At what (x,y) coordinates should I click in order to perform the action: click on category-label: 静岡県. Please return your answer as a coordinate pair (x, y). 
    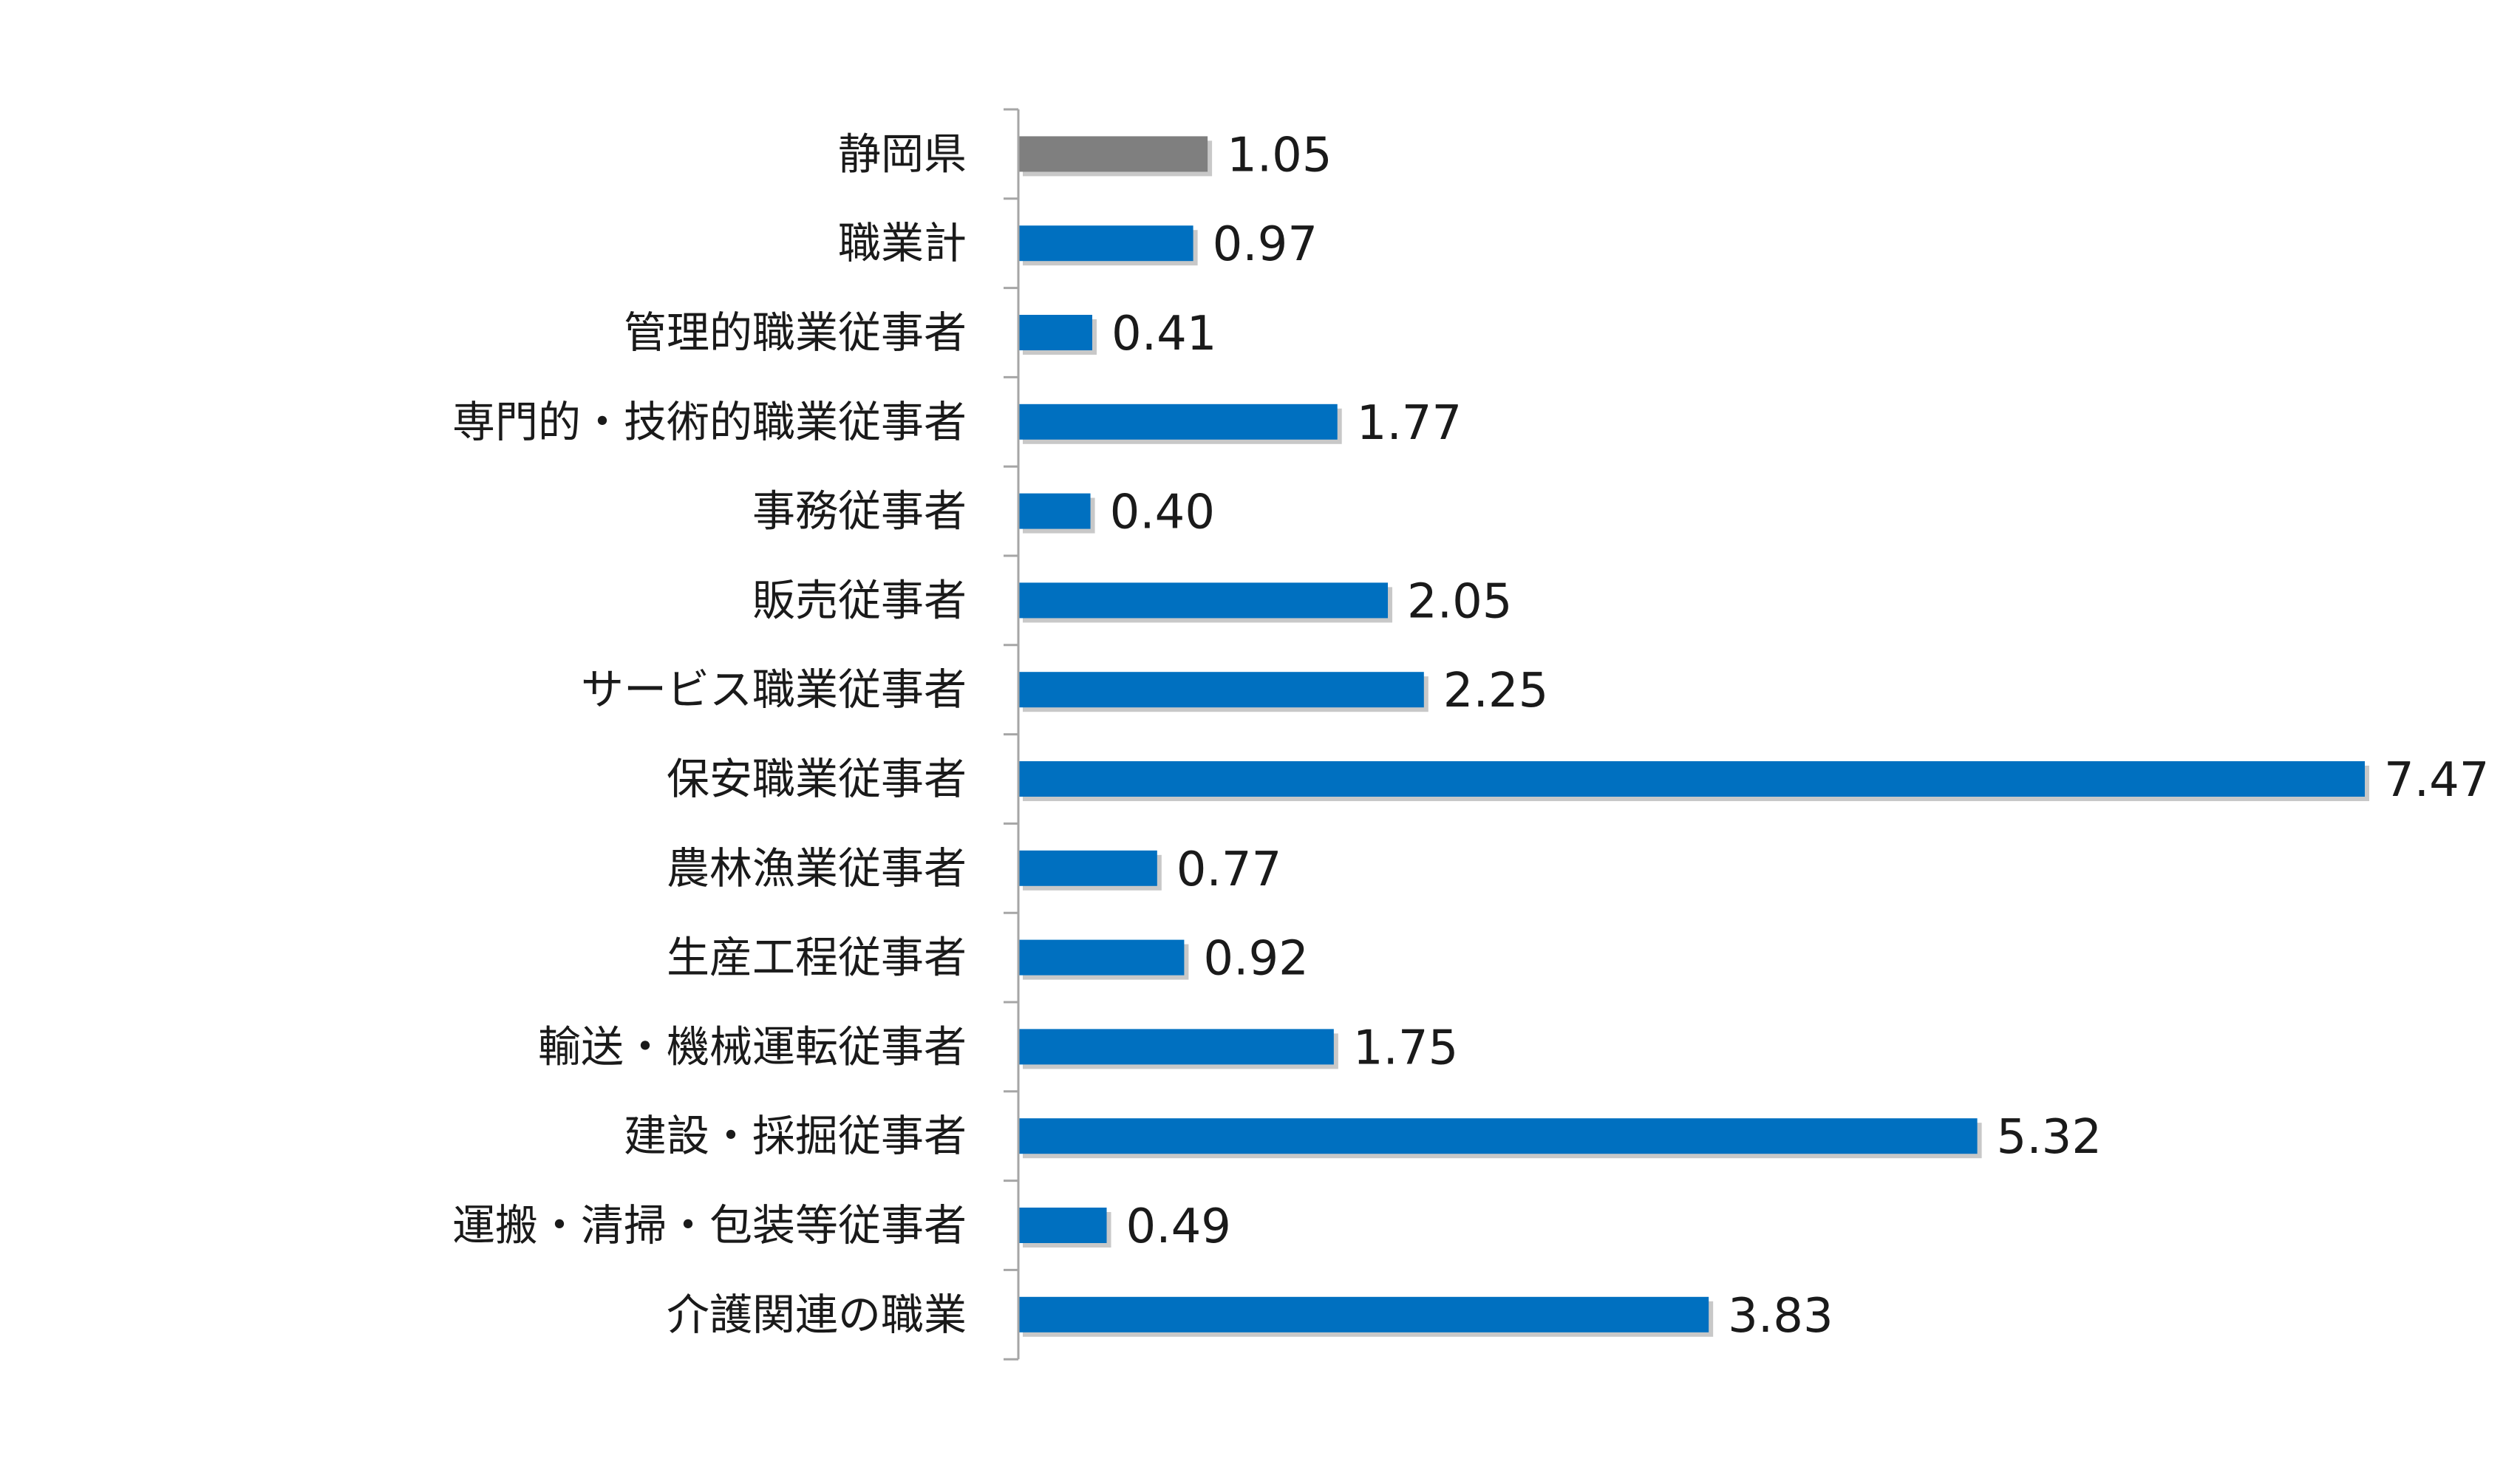
    Looking at the image, I should click on (903, 154).